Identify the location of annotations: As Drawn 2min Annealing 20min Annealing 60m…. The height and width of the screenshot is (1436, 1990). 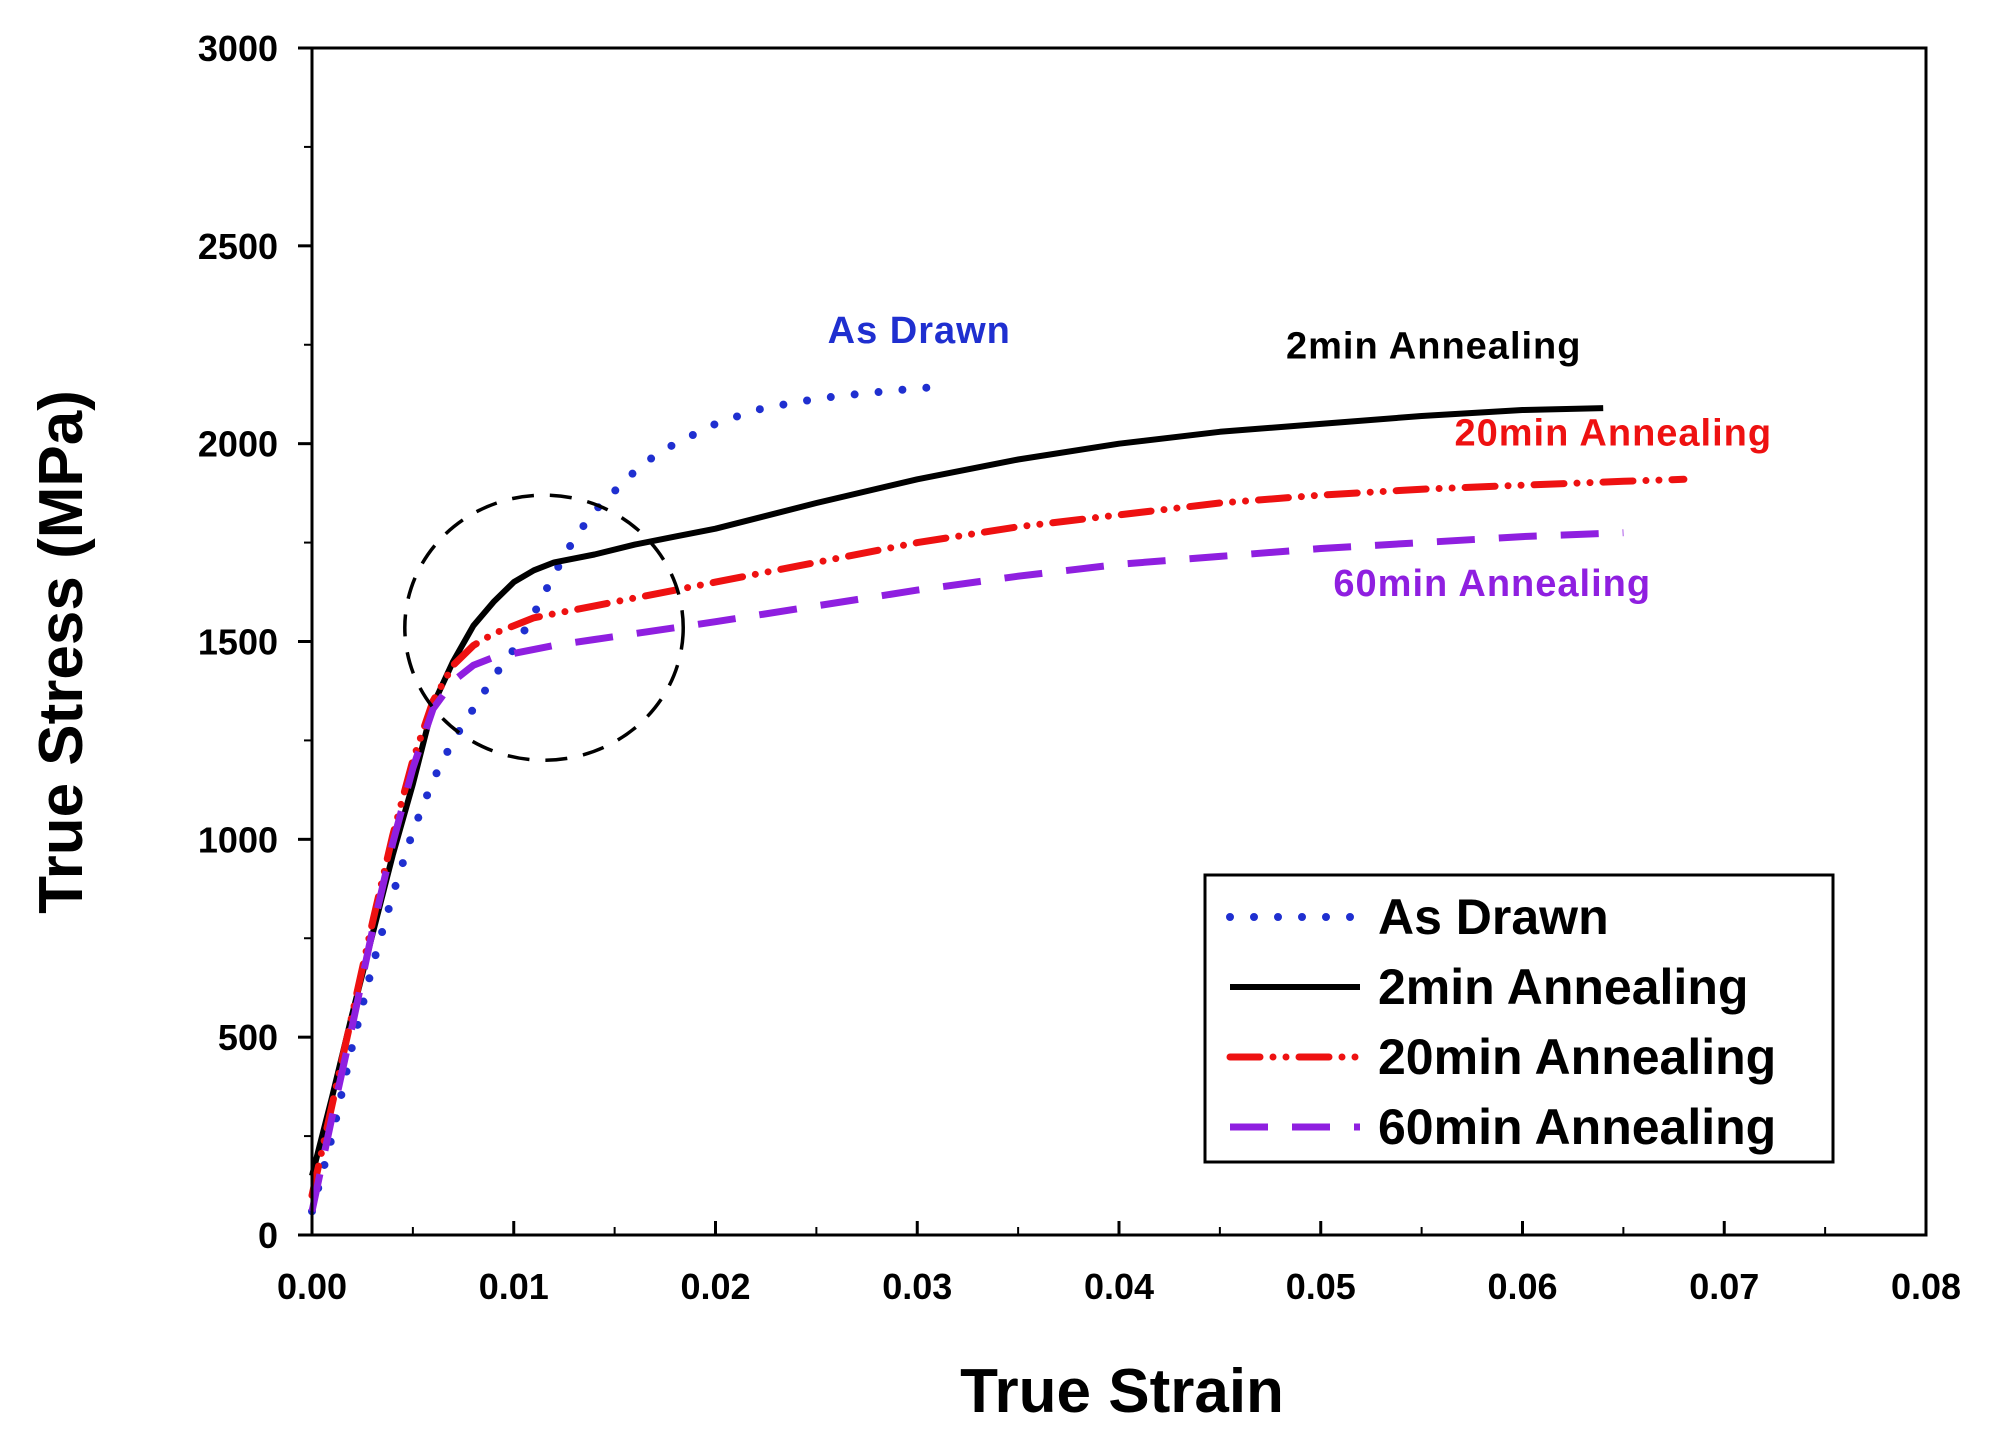
(1300, 457).